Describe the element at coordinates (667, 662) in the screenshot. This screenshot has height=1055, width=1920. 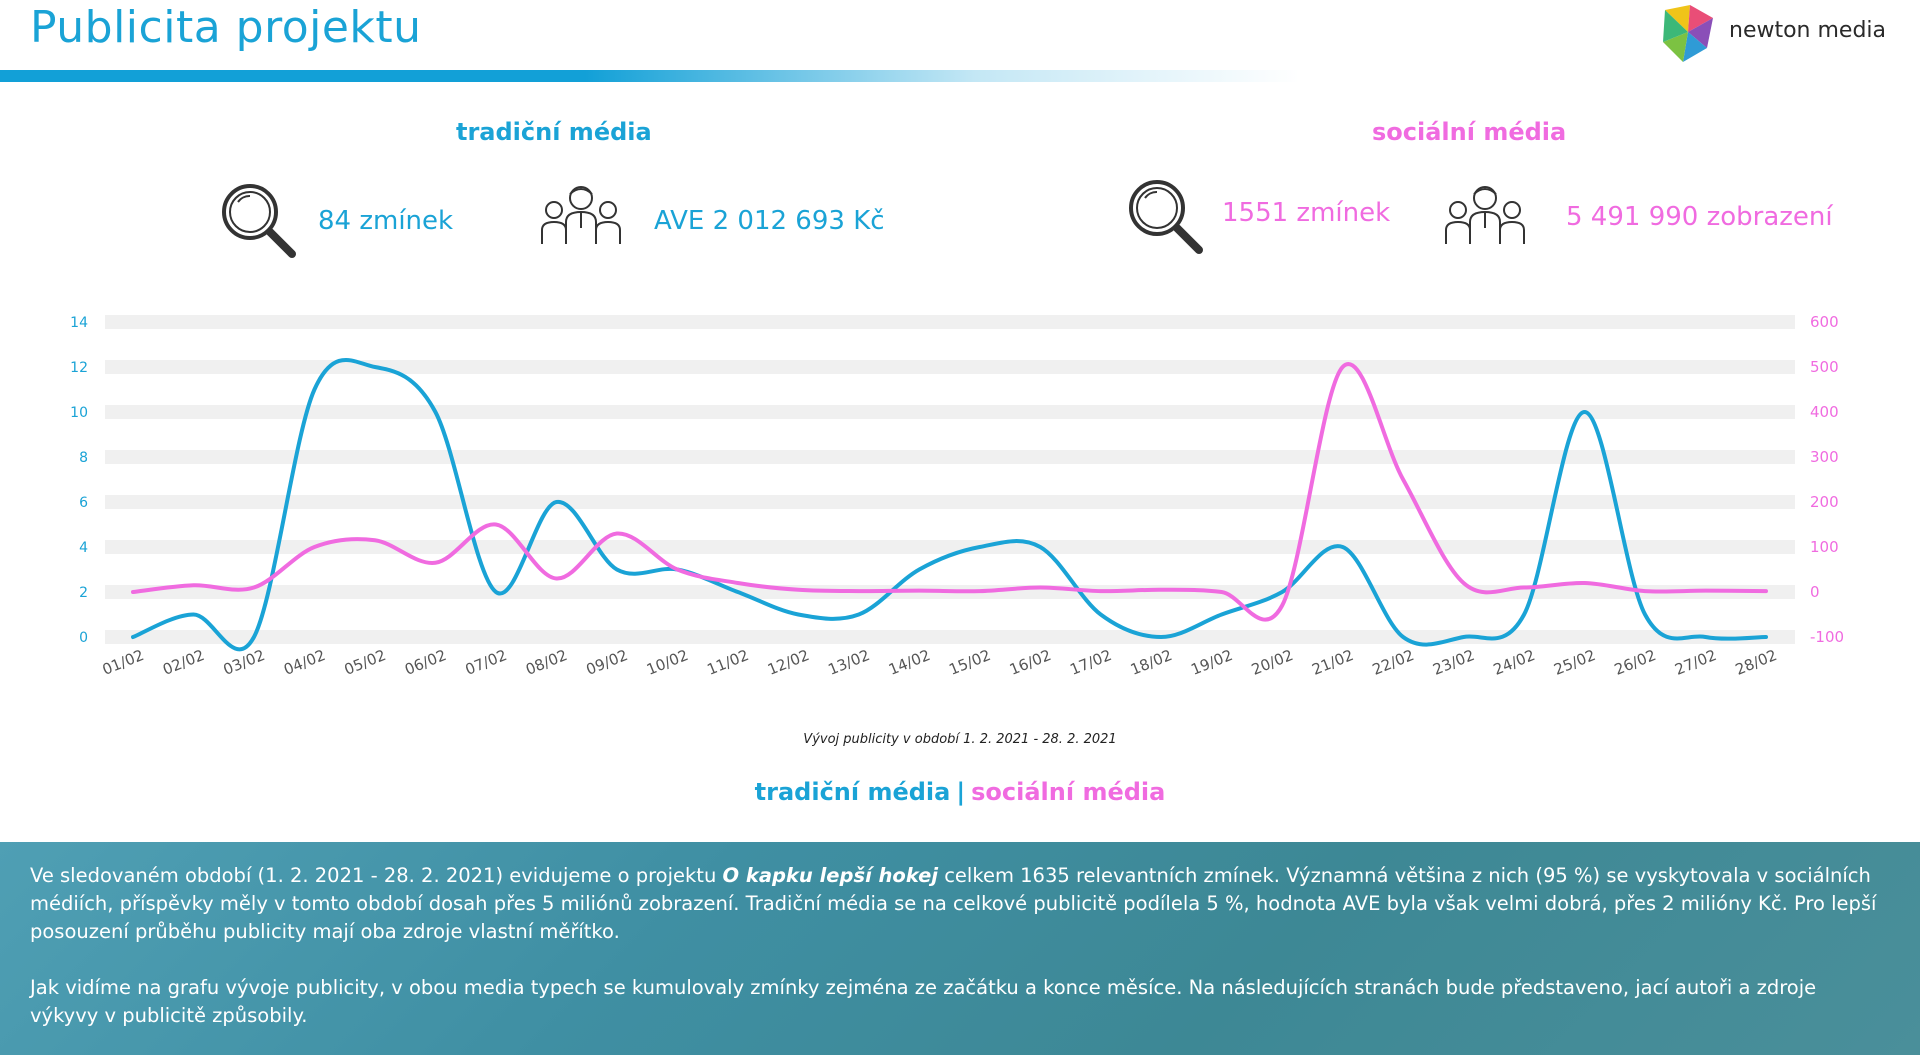
I see `x-tick-label: 10/02` at that location.